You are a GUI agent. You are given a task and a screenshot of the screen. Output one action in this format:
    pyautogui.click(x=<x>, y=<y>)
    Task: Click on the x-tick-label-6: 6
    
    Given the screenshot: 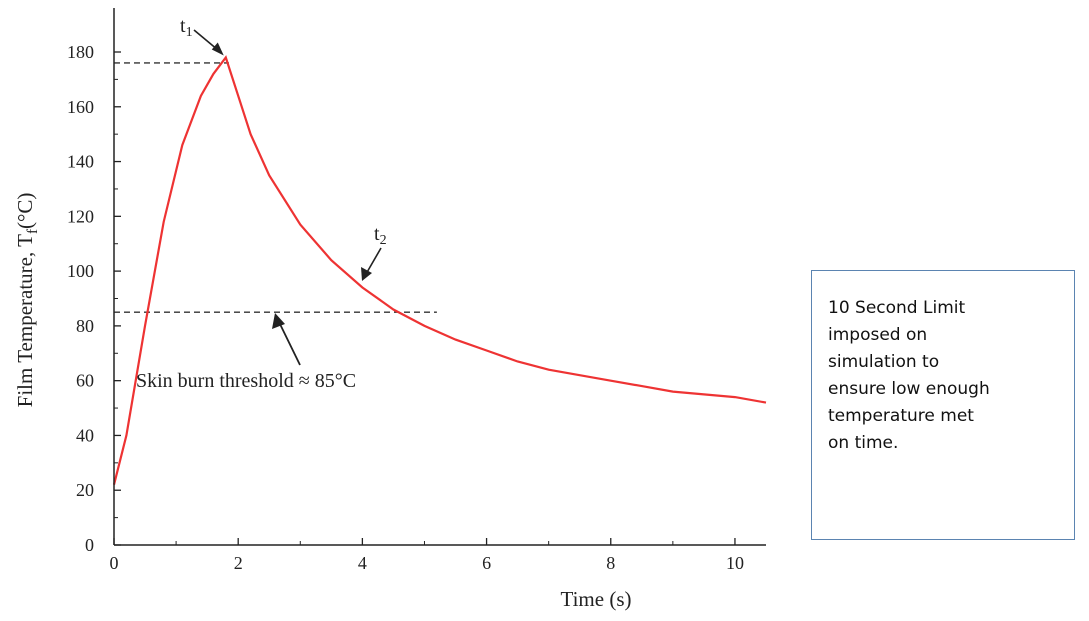 What is the action you would take?
    pyautogui.click(x=486, y=563)
    